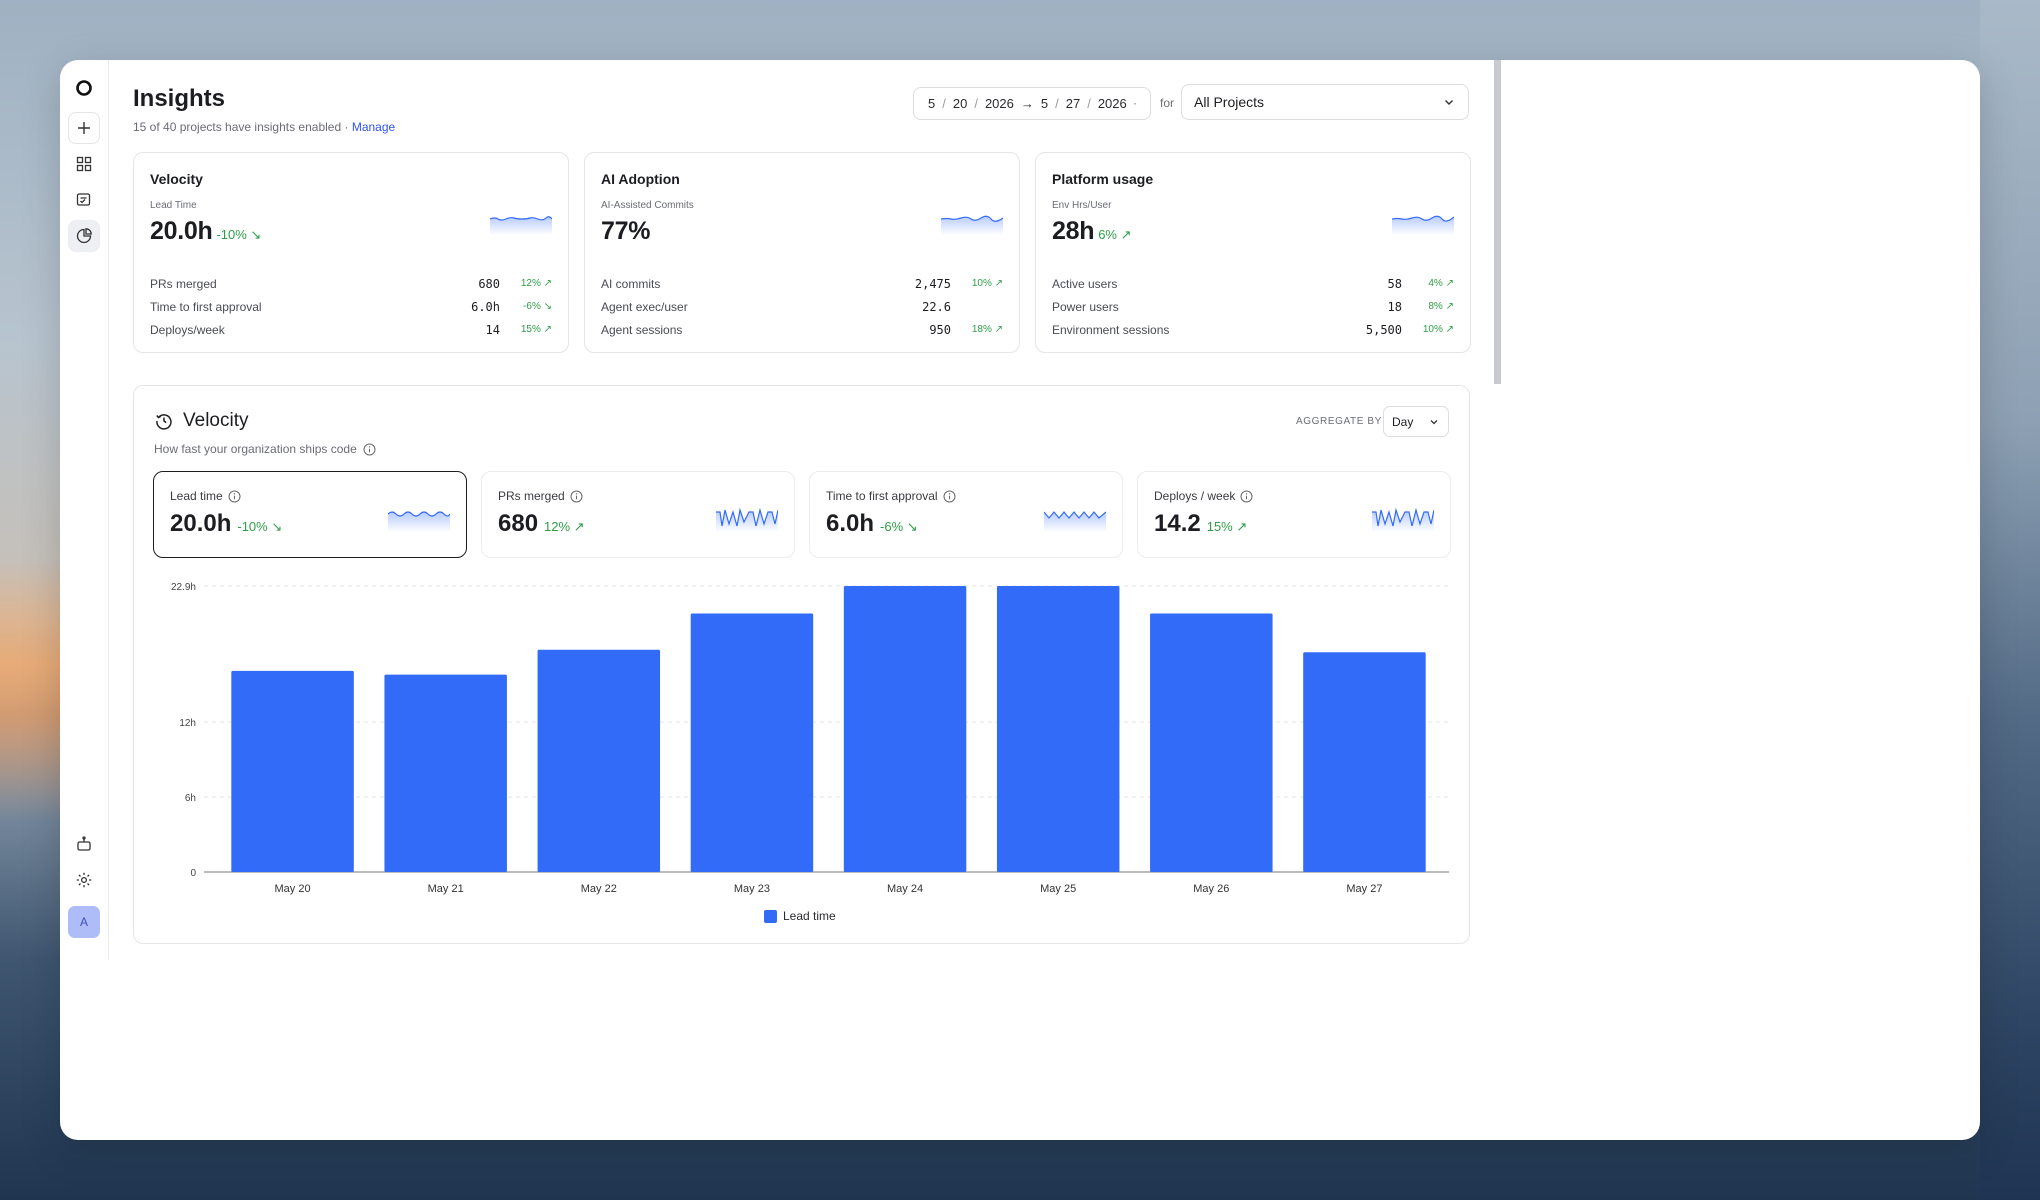  What do you see at coordinates (631, 283) in the screenshot?
I see `row-label: AI commits` at bounding box center [631, 283].